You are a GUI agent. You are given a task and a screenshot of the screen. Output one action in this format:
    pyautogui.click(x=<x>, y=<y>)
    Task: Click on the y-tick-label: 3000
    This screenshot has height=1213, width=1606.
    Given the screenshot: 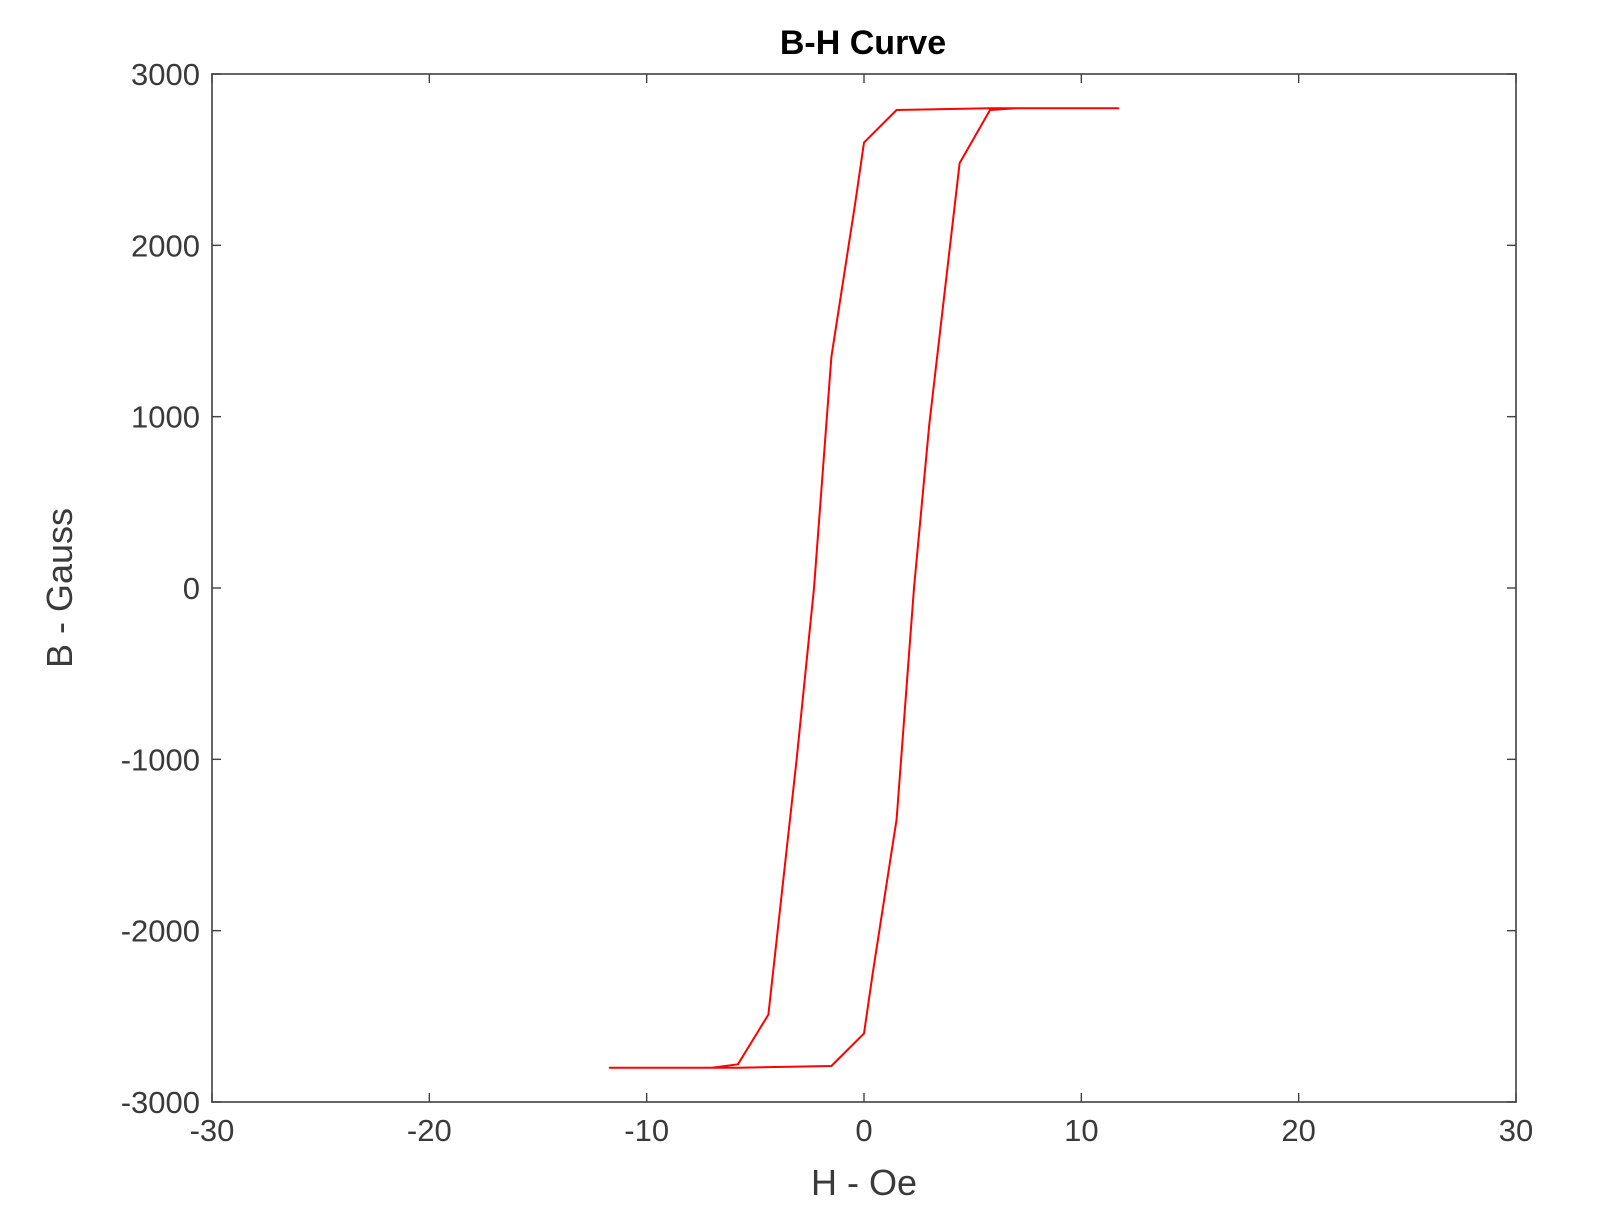 What is the action you would take?
    pyautogui.click(x=165, y=74)
    